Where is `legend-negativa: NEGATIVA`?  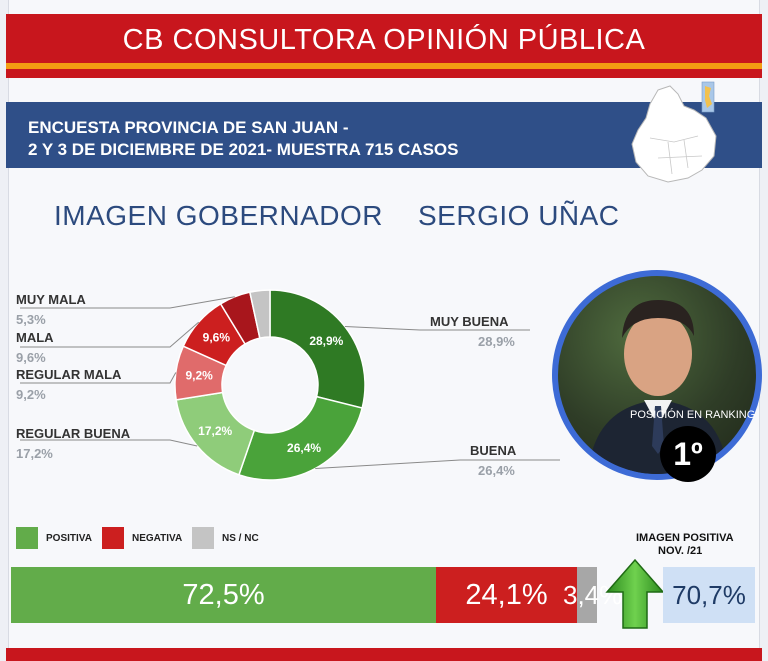 legend-negativa: NEGATIVA is located at coordinates (142, 538).